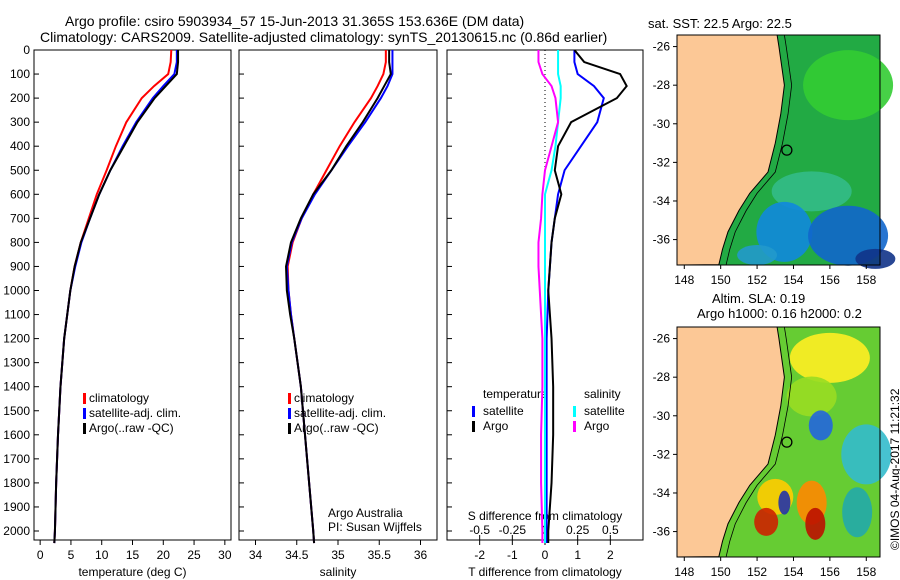 The image size is (900, 580). Describe the element at coordinates (225, 555) in the screenshot. I see `x-tick-label: 30` at that location.